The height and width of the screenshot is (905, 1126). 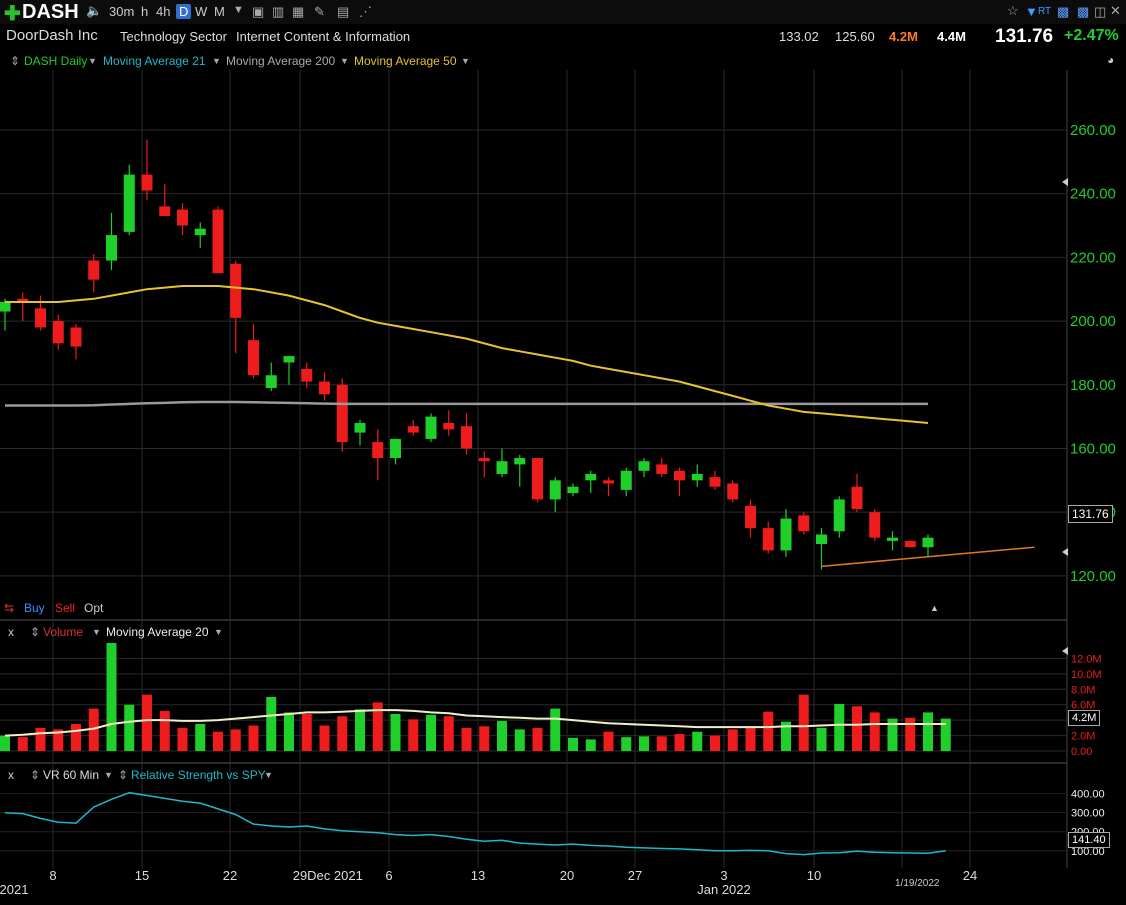 I want to click on legend-ma200: Moving Average 200, so click(x=281, y=61).